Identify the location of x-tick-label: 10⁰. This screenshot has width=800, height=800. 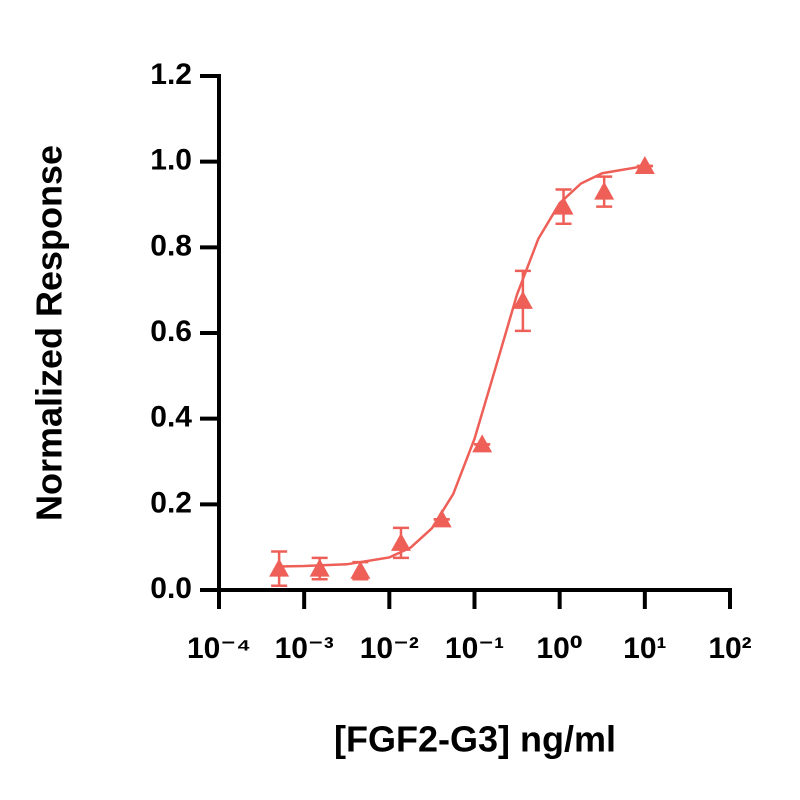
(559, 648).